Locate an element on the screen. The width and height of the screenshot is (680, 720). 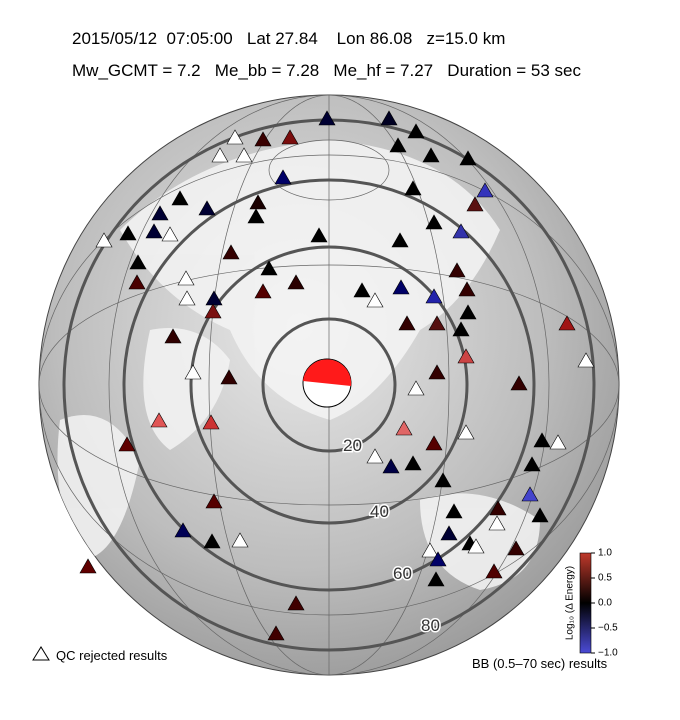
colorbar-tick-label: −0.5 is located at coordinates (608, 628).